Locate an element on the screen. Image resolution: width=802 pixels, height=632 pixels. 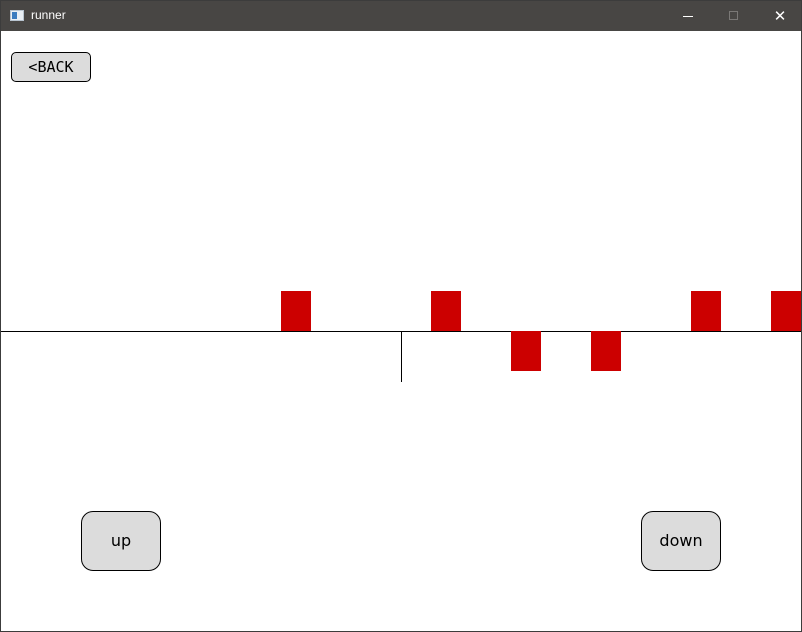
close-icon: ✕ is located at coordinates (780, 16).